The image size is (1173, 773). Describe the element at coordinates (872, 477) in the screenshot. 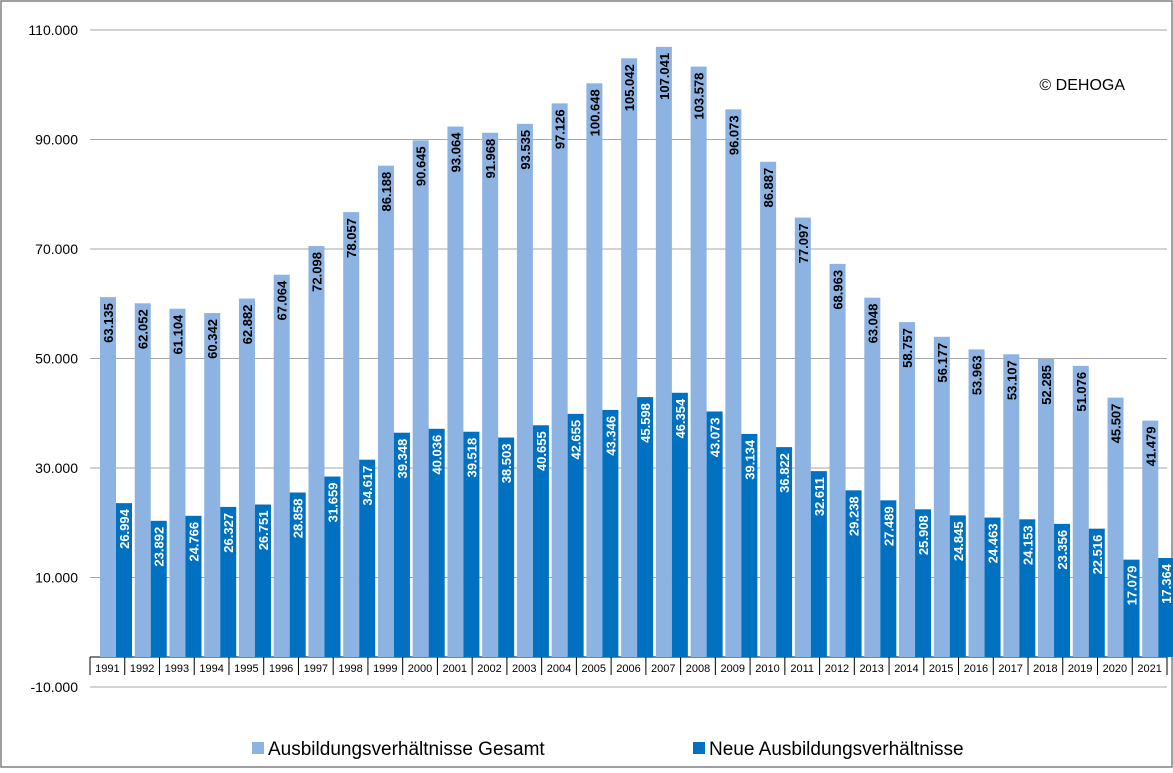

I see `bar-gesamt-2013` at that location.